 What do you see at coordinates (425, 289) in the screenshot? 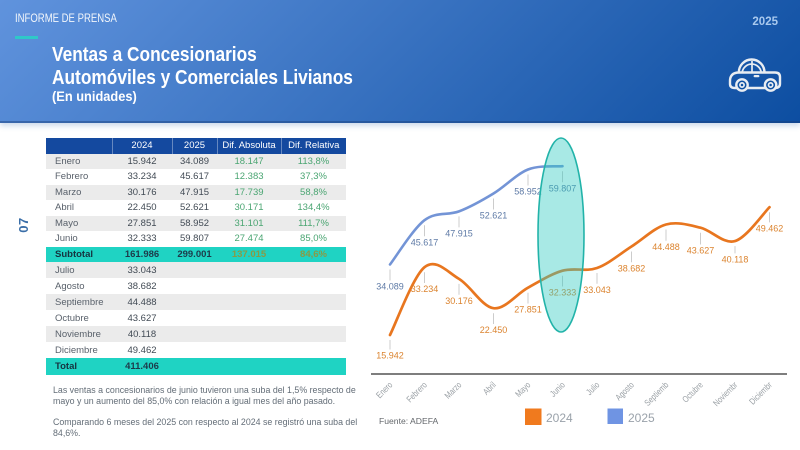
I see `svg-text: 33.234` at bounding box center [425, 289].